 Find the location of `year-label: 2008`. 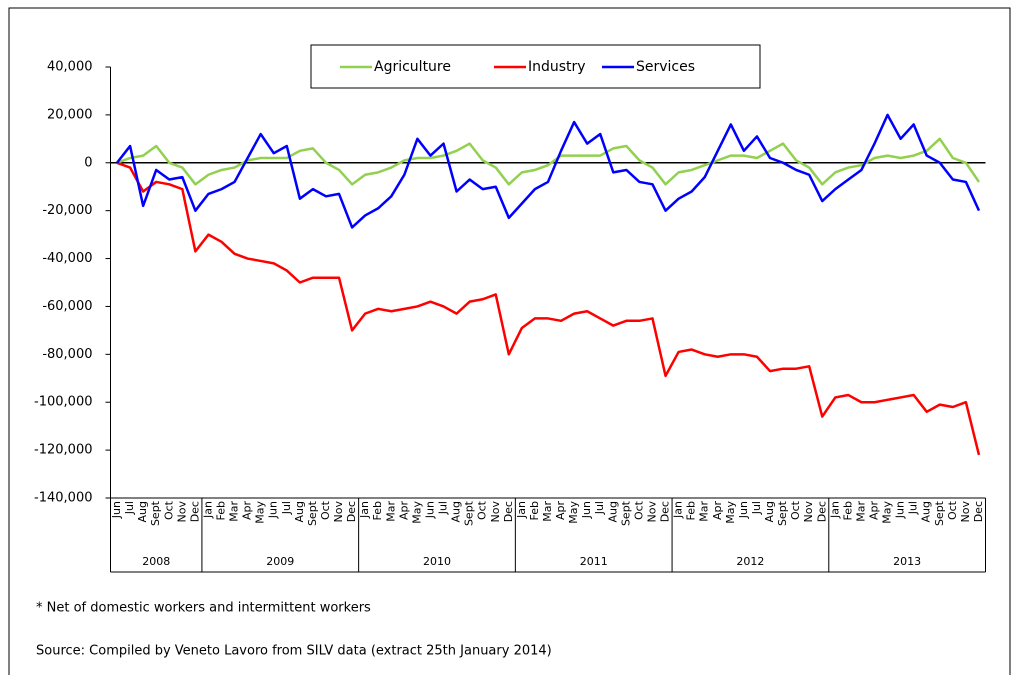

year-label: 2008 is located at coordinates (156, 561).